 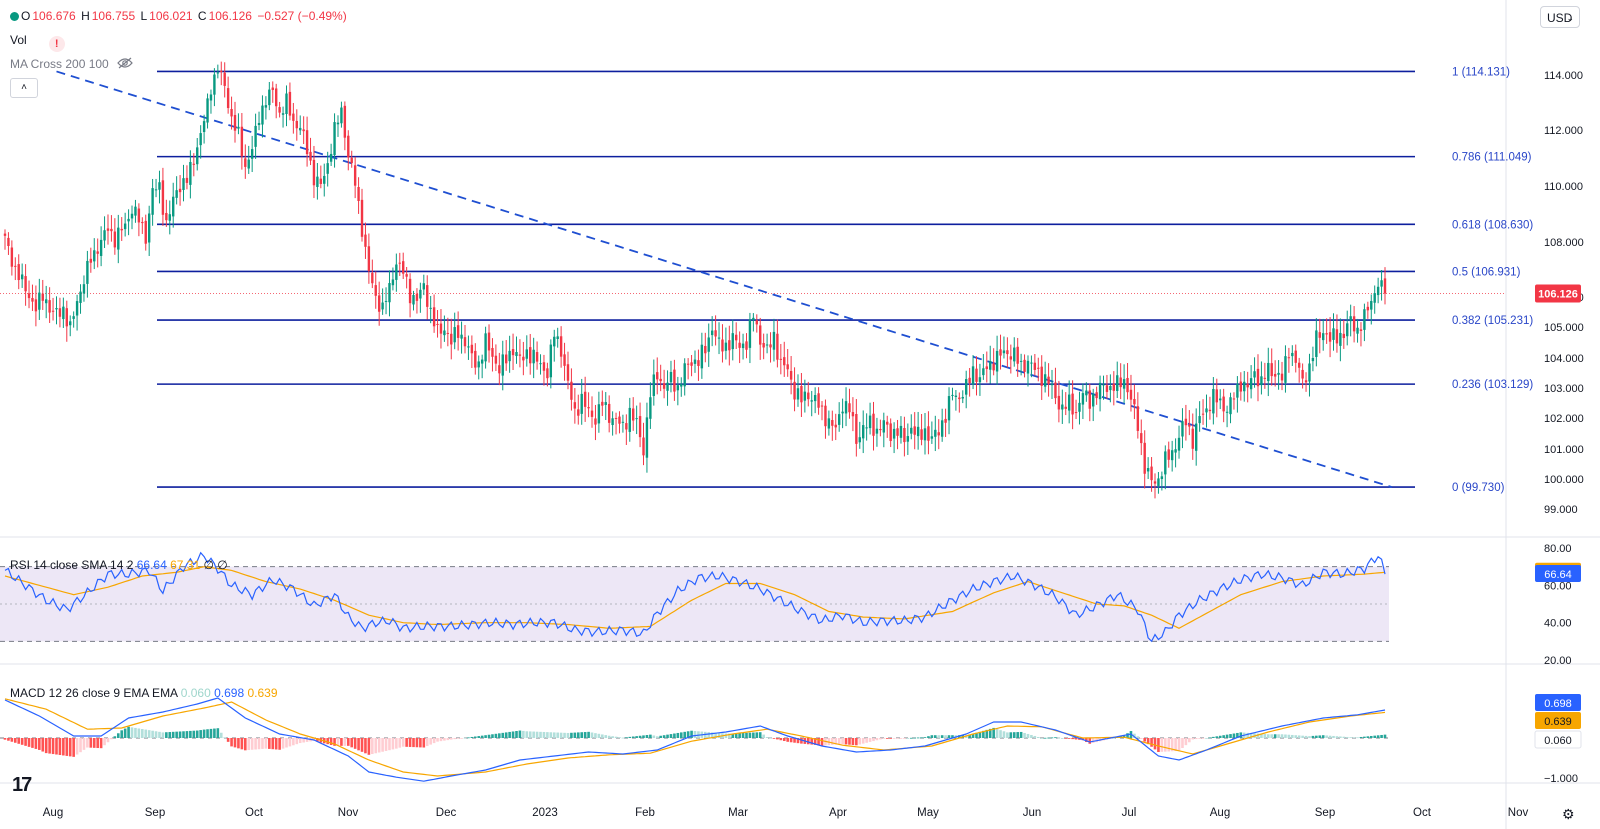 I want to click on tradingview-logo: 17, so click(x=22, y=785).